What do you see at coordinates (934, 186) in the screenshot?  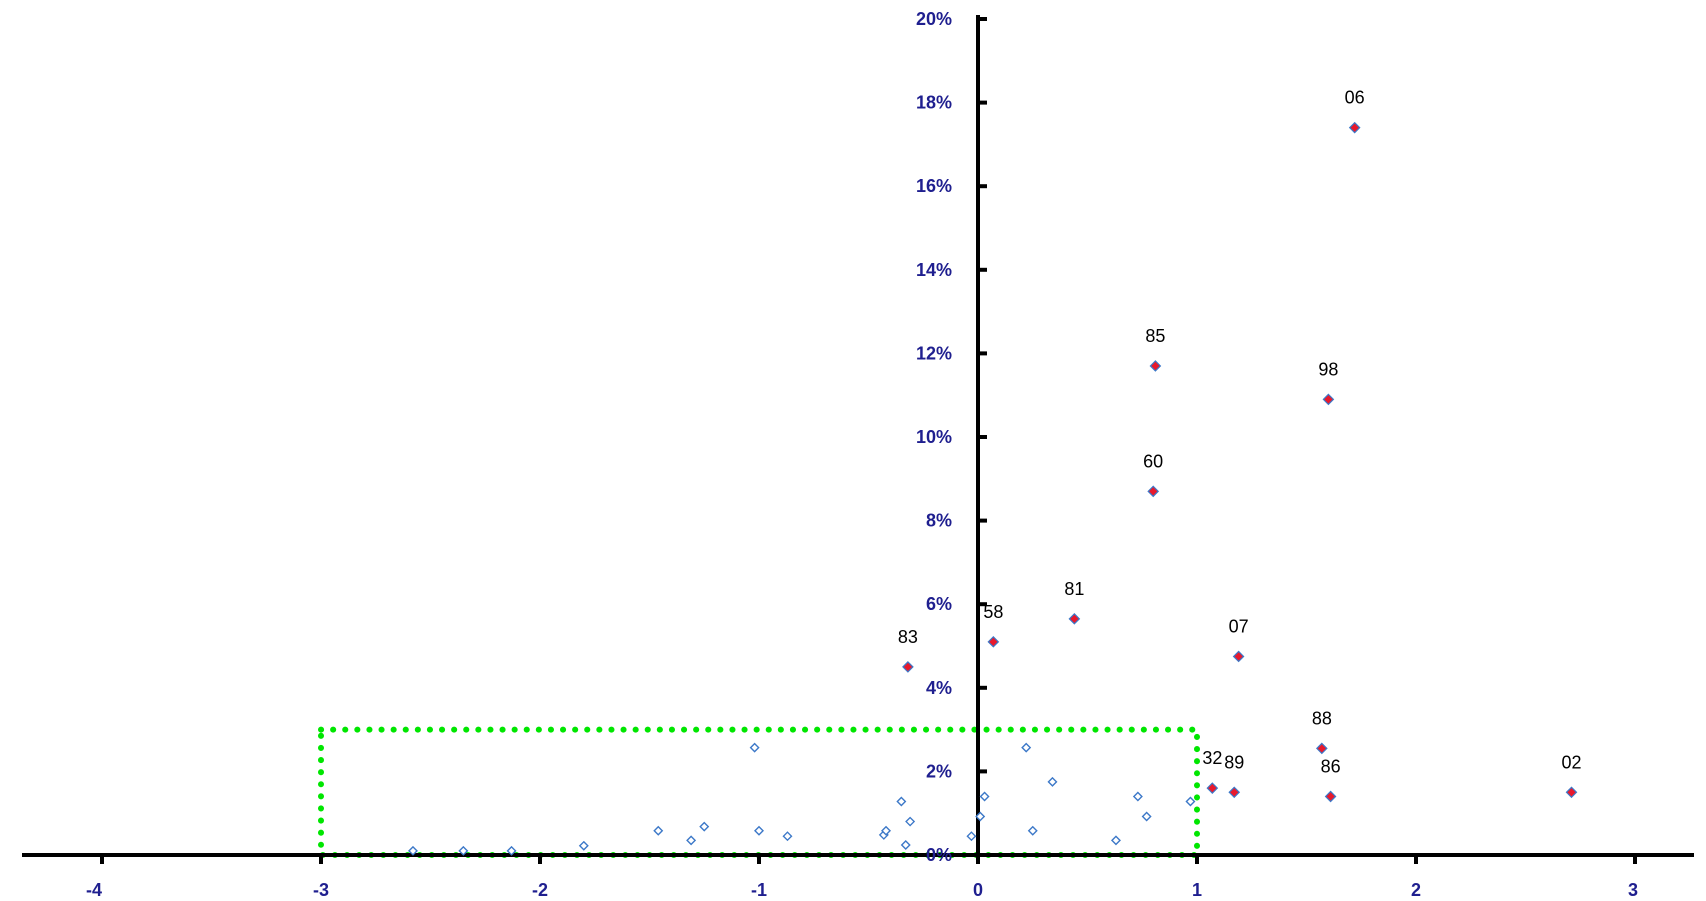 I see `y-tick-label: 16%` at bounding box center [934, 186].